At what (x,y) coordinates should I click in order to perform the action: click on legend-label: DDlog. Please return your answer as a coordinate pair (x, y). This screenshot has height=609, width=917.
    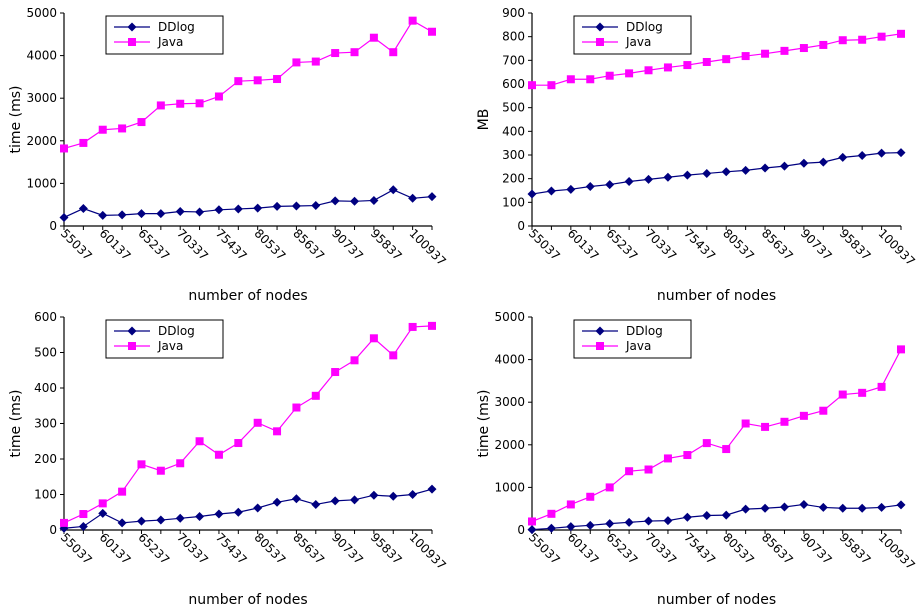
    Looking at the image, I should click on (644, 27).